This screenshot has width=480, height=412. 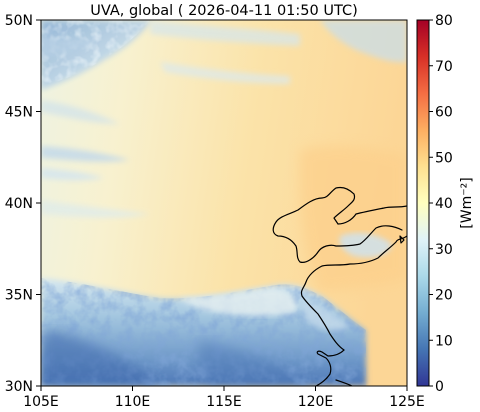 What do you see at coordinates (444, 296) in the screenshot?
I see `colorbar-tick-label: 20` at bounding box center [444, 296].